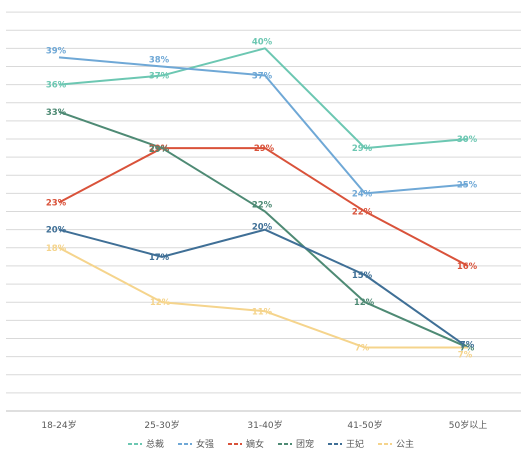 This screenshot has height=454, width=527. I want to click on data-label: 18%, so click(56, 249).